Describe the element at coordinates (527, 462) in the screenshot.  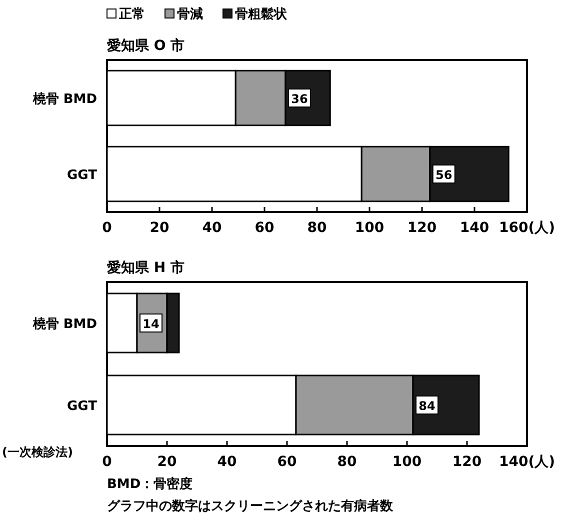
I see `x-tick-label: 140(人)` at that location.